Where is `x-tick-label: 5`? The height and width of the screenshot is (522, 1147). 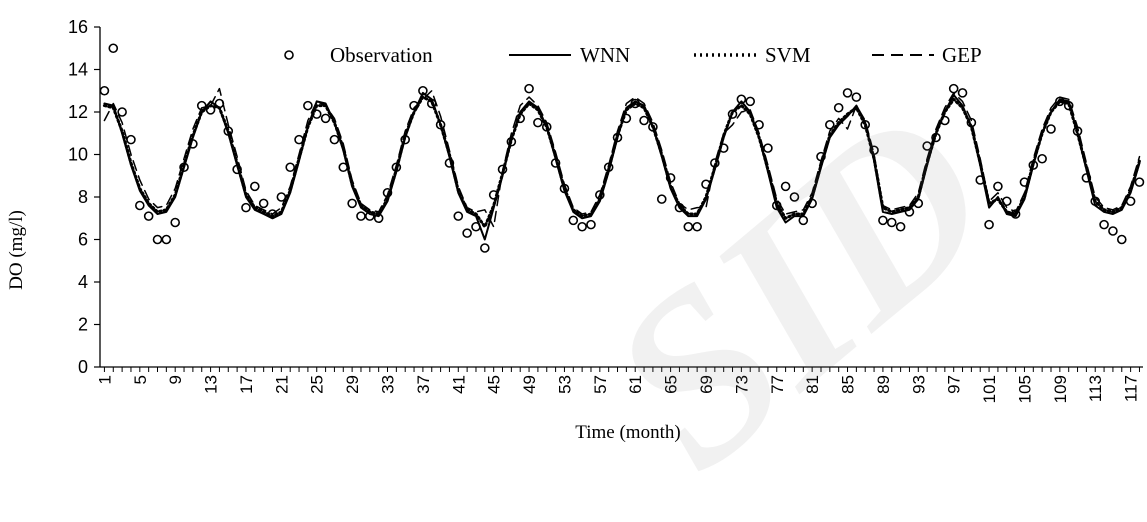
x-tick-label: 5 is located at coordinates (140, 379).